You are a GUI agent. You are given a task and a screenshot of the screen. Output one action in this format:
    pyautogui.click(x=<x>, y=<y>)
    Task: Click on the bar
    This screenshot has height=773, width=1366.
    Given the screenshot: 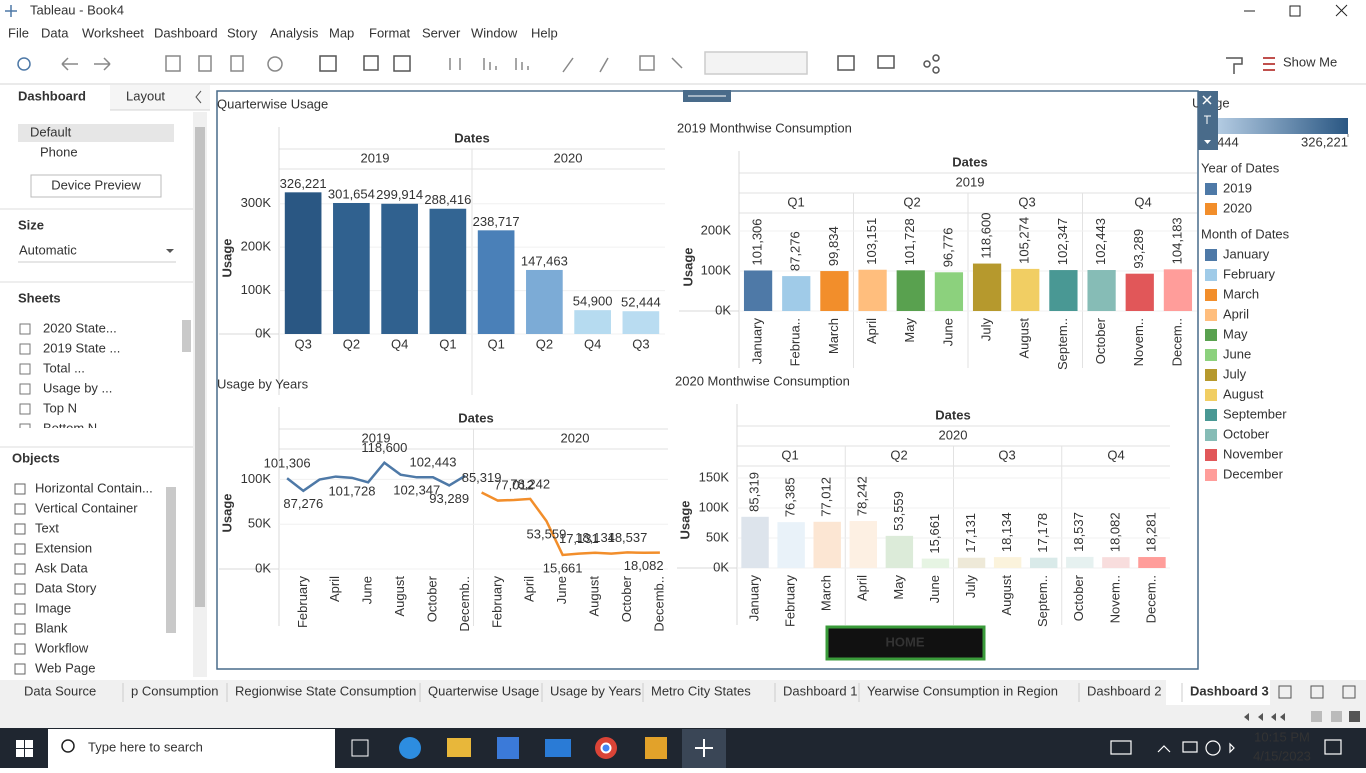 What is the action you would take?
    pyautogui.click(x=755, y=542)
    